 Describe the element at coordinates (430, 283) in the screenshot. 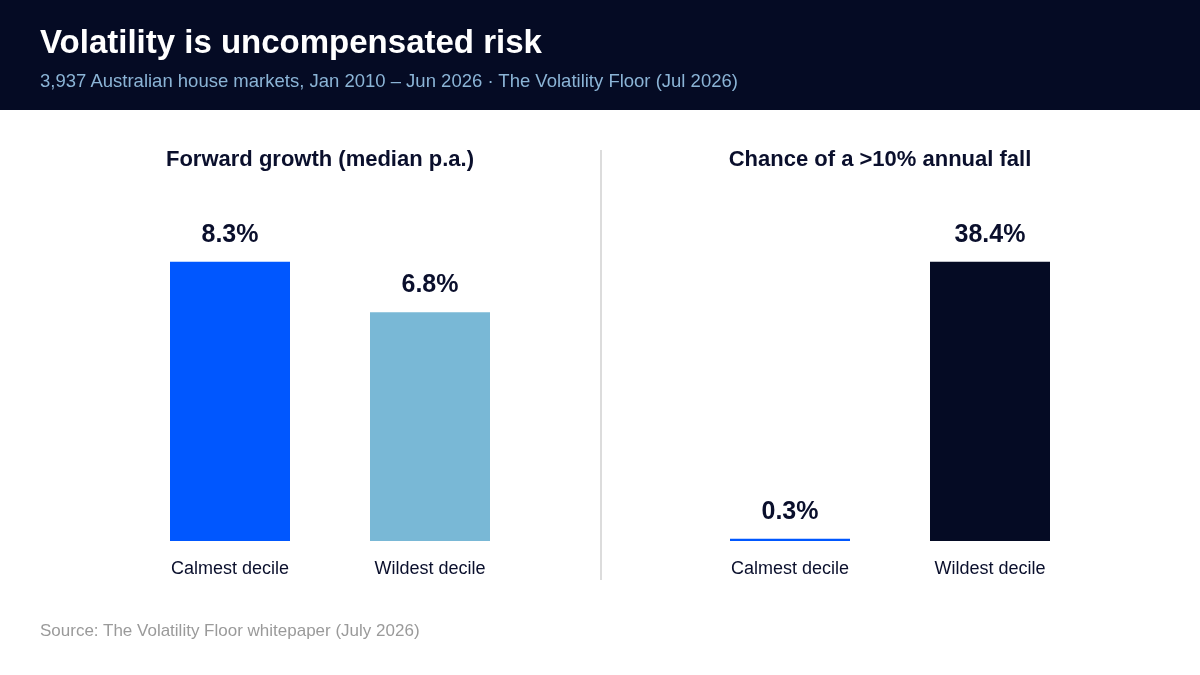

I see `data-label: 6.8%` at that location.